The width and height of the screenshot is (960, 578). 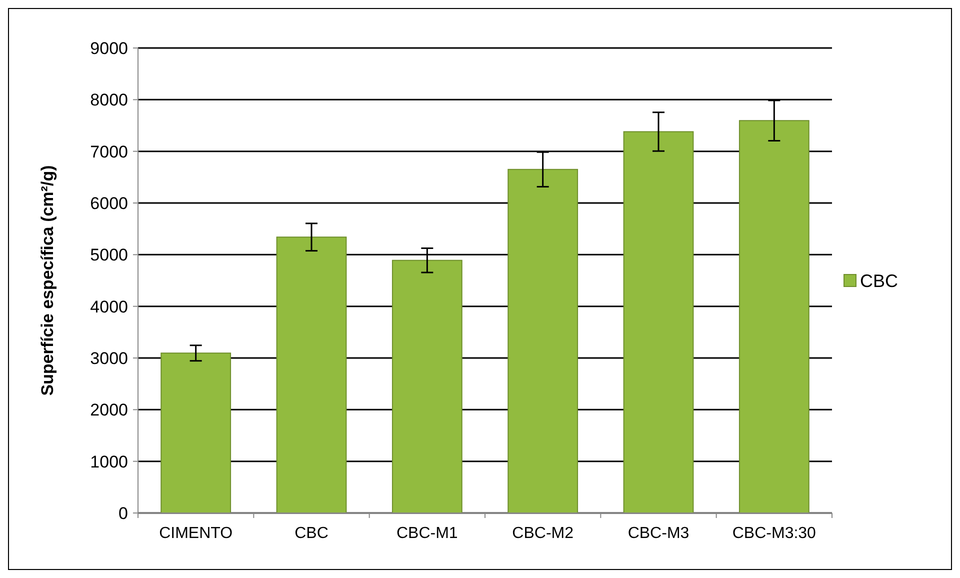 I want to click on y-tick-label: 3000, so click(x=109, y=358).